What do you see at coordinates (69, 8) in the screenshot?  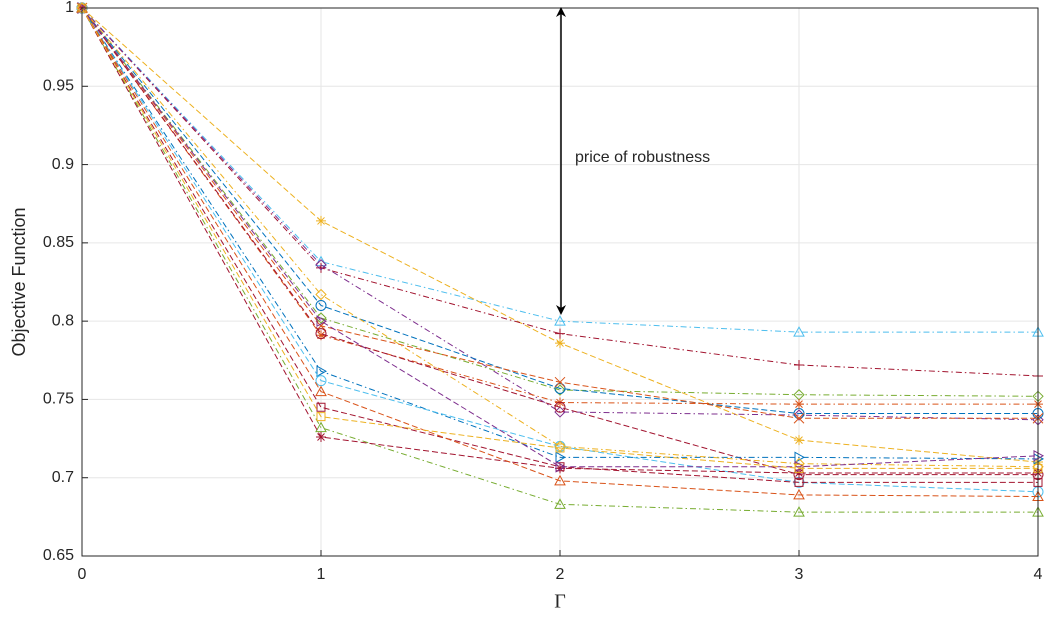 I see `y-tick-label: 1` at bounding box center [69, 8].